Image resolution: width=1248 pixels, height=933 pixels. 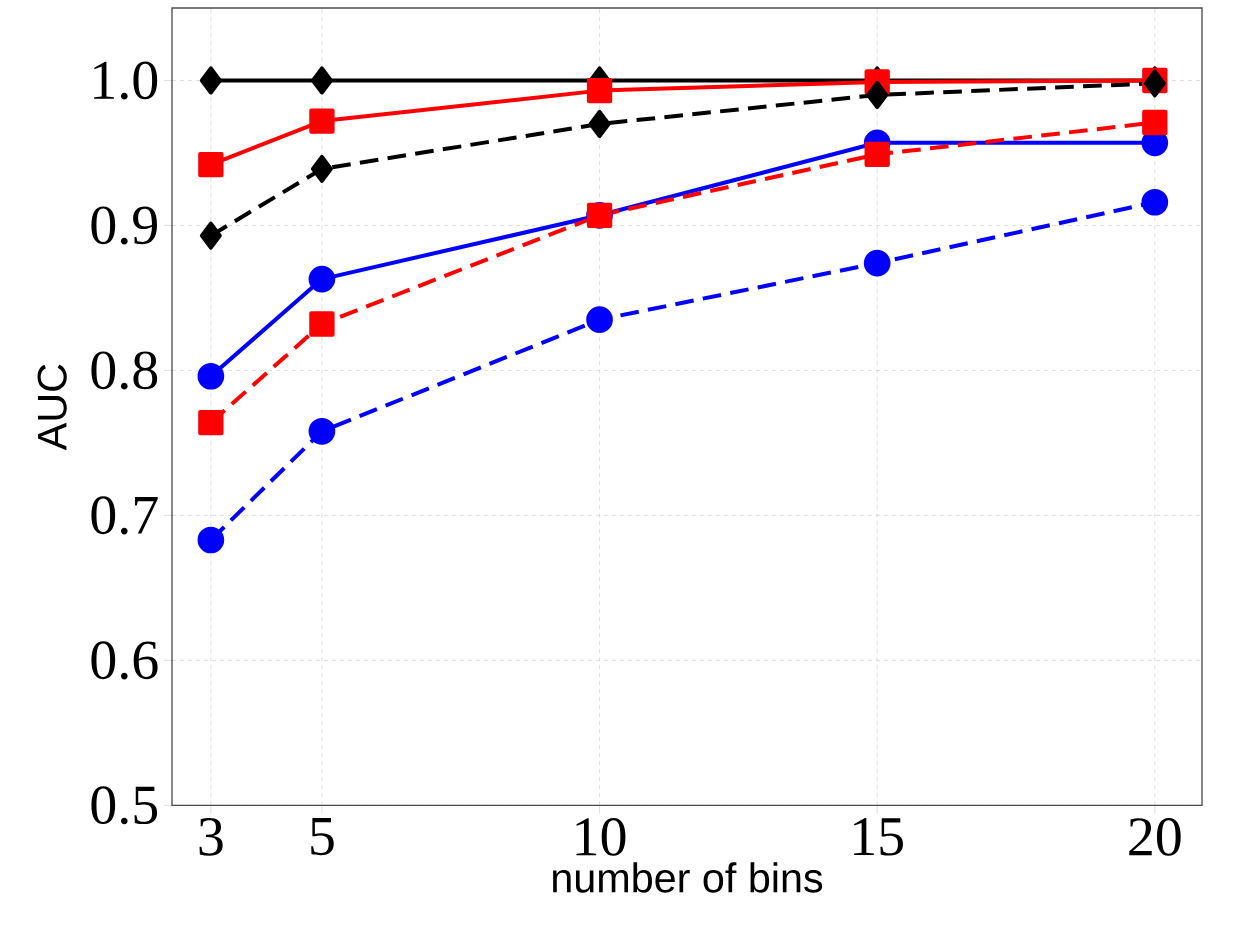 What do you see at coordinates (601, 836) in the screenshot?
I see `x-tick-label: 10` at bounding box center [601, 836].